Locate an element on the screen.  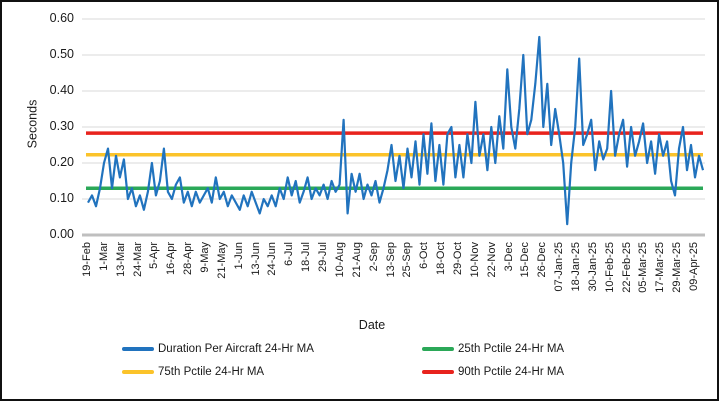
x-tick-label: 1-Jun is located at coordinates (238, 256).